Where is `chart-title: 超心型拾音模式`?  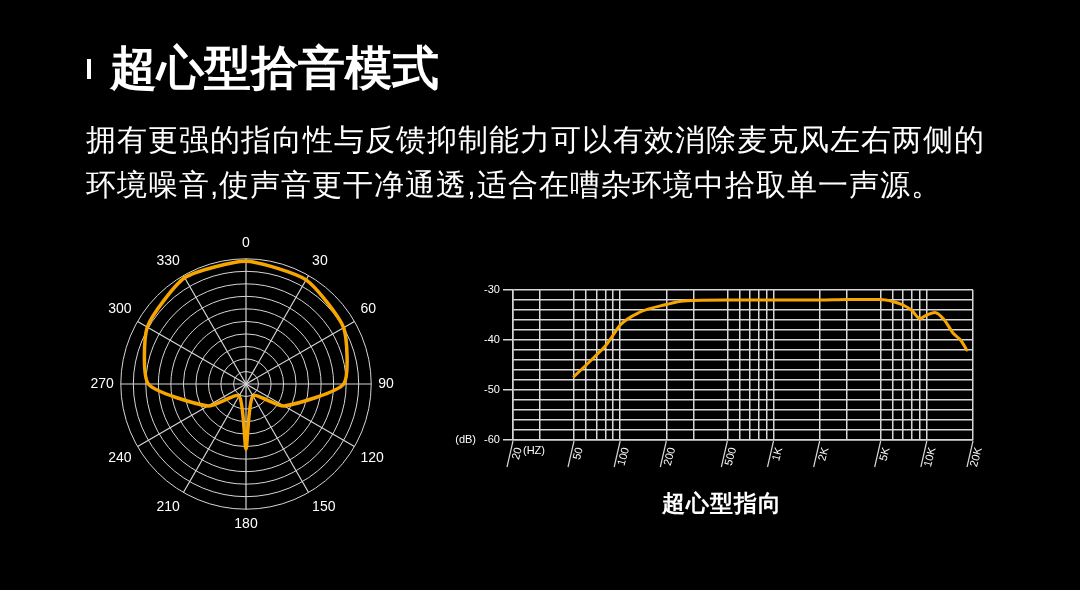
chart-title: 超心型拾音模式 is located at coordinates (274, 67).